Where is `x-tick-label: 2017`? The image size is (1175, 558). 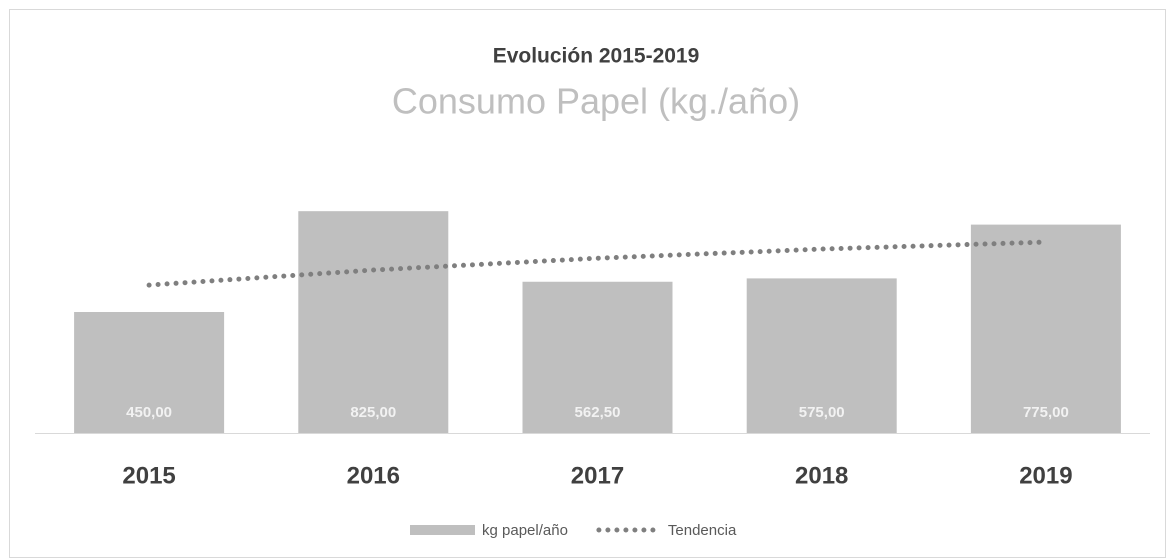
x-tick-label: 2017 is located at coordinates (597, 475).